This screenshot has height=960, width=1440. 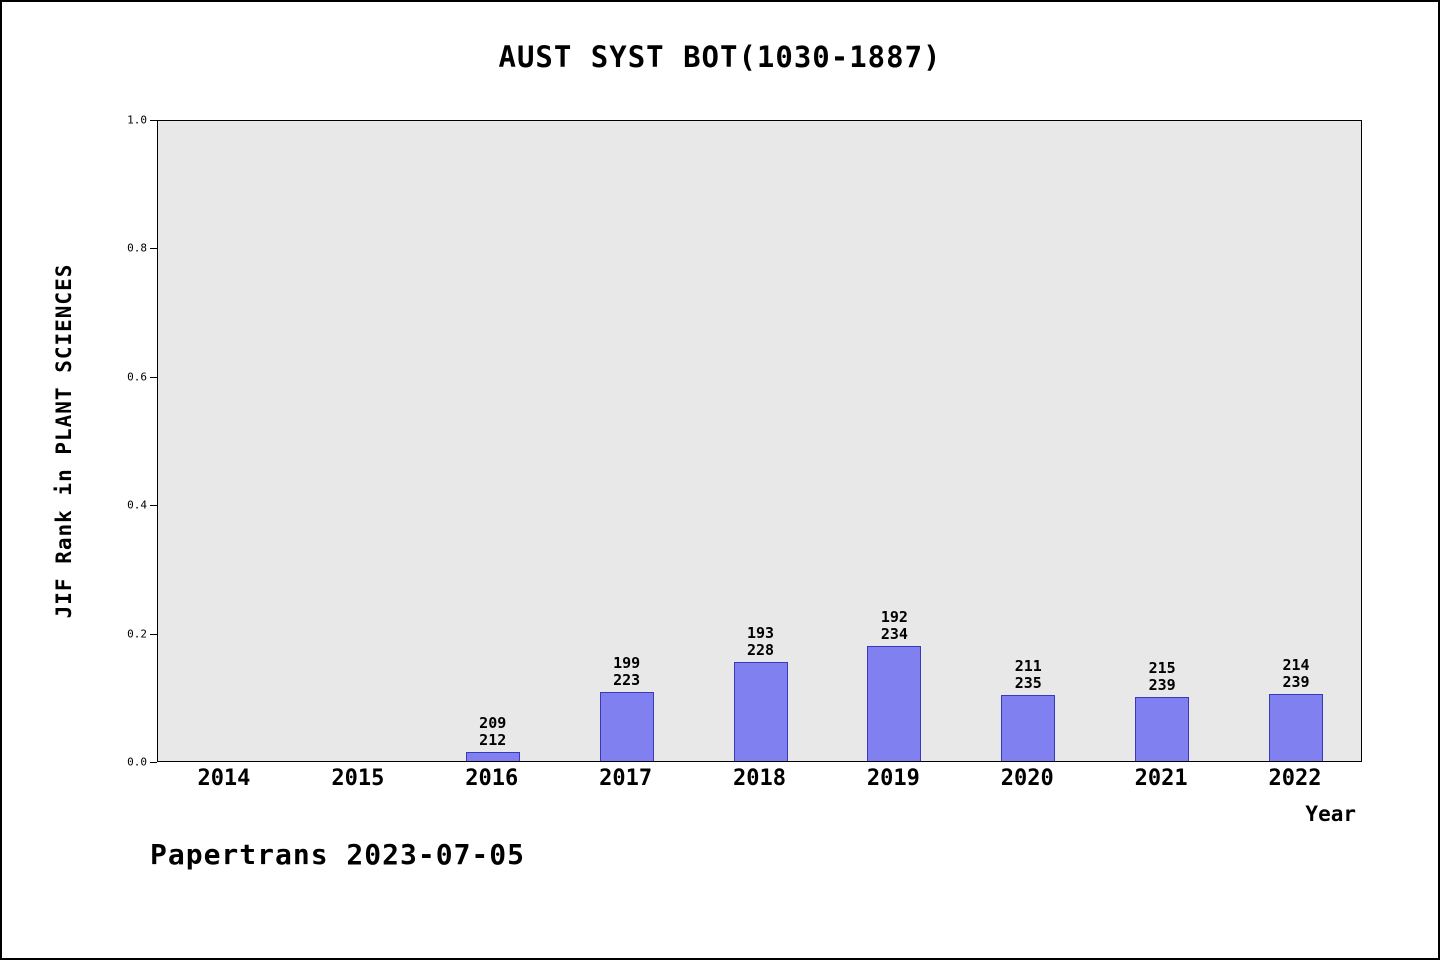 What do you see at coordinates (137, 505) in the screenshot?
I see `y-tick-label: 0.4` at bounding box center [137, 505].